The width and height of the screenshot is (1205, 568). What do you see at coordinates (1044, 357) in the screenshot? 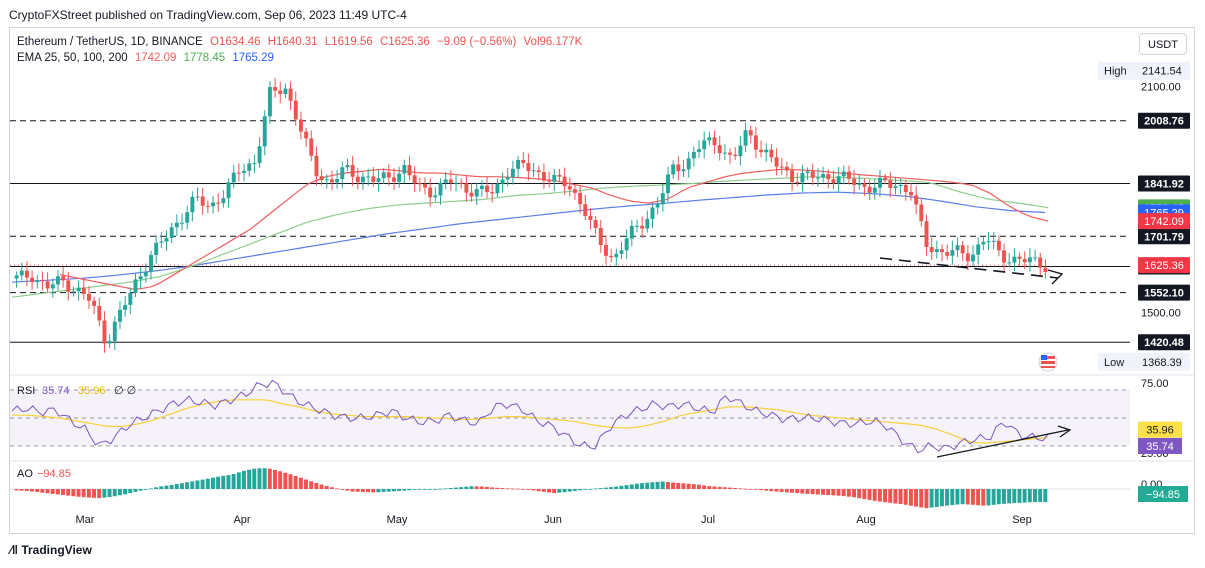
I see `flag-canton` at bounding box center [1044, 357].